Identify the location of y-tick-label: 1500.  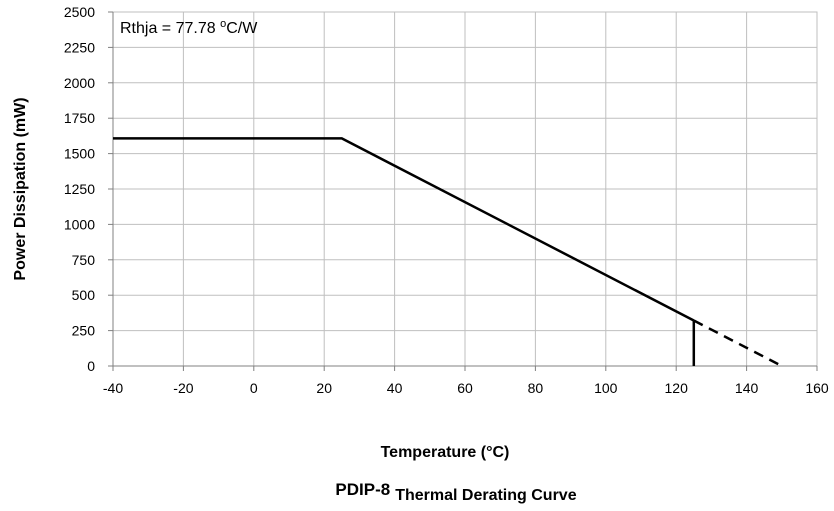
(79, 154).